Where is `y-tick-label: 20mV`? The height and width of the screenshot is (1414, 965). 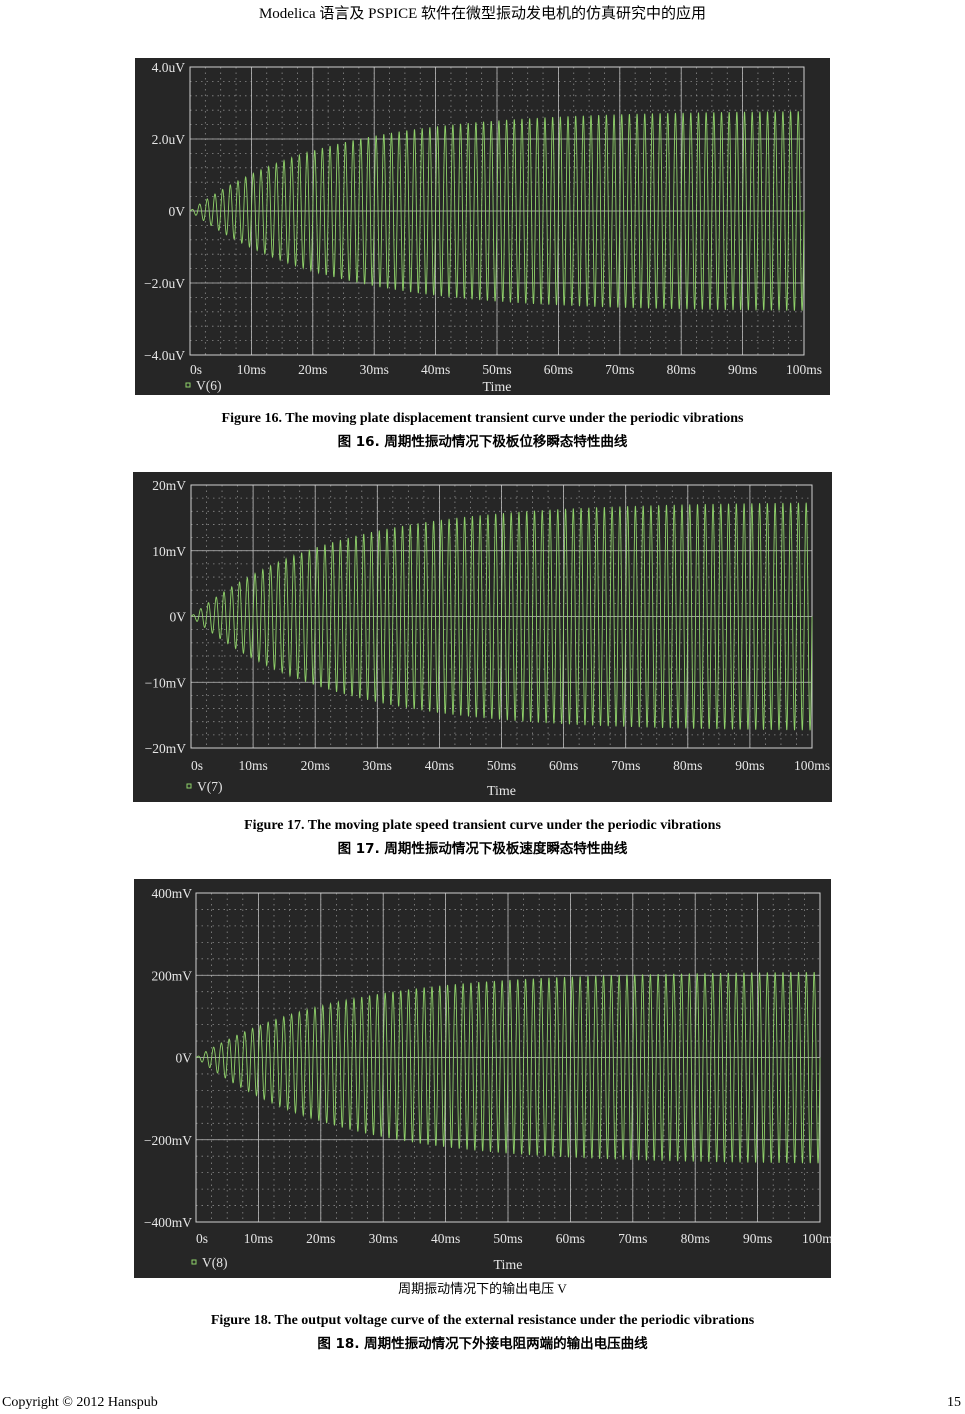
y-tick-label: 20mV is located at coordinates (169, 485).